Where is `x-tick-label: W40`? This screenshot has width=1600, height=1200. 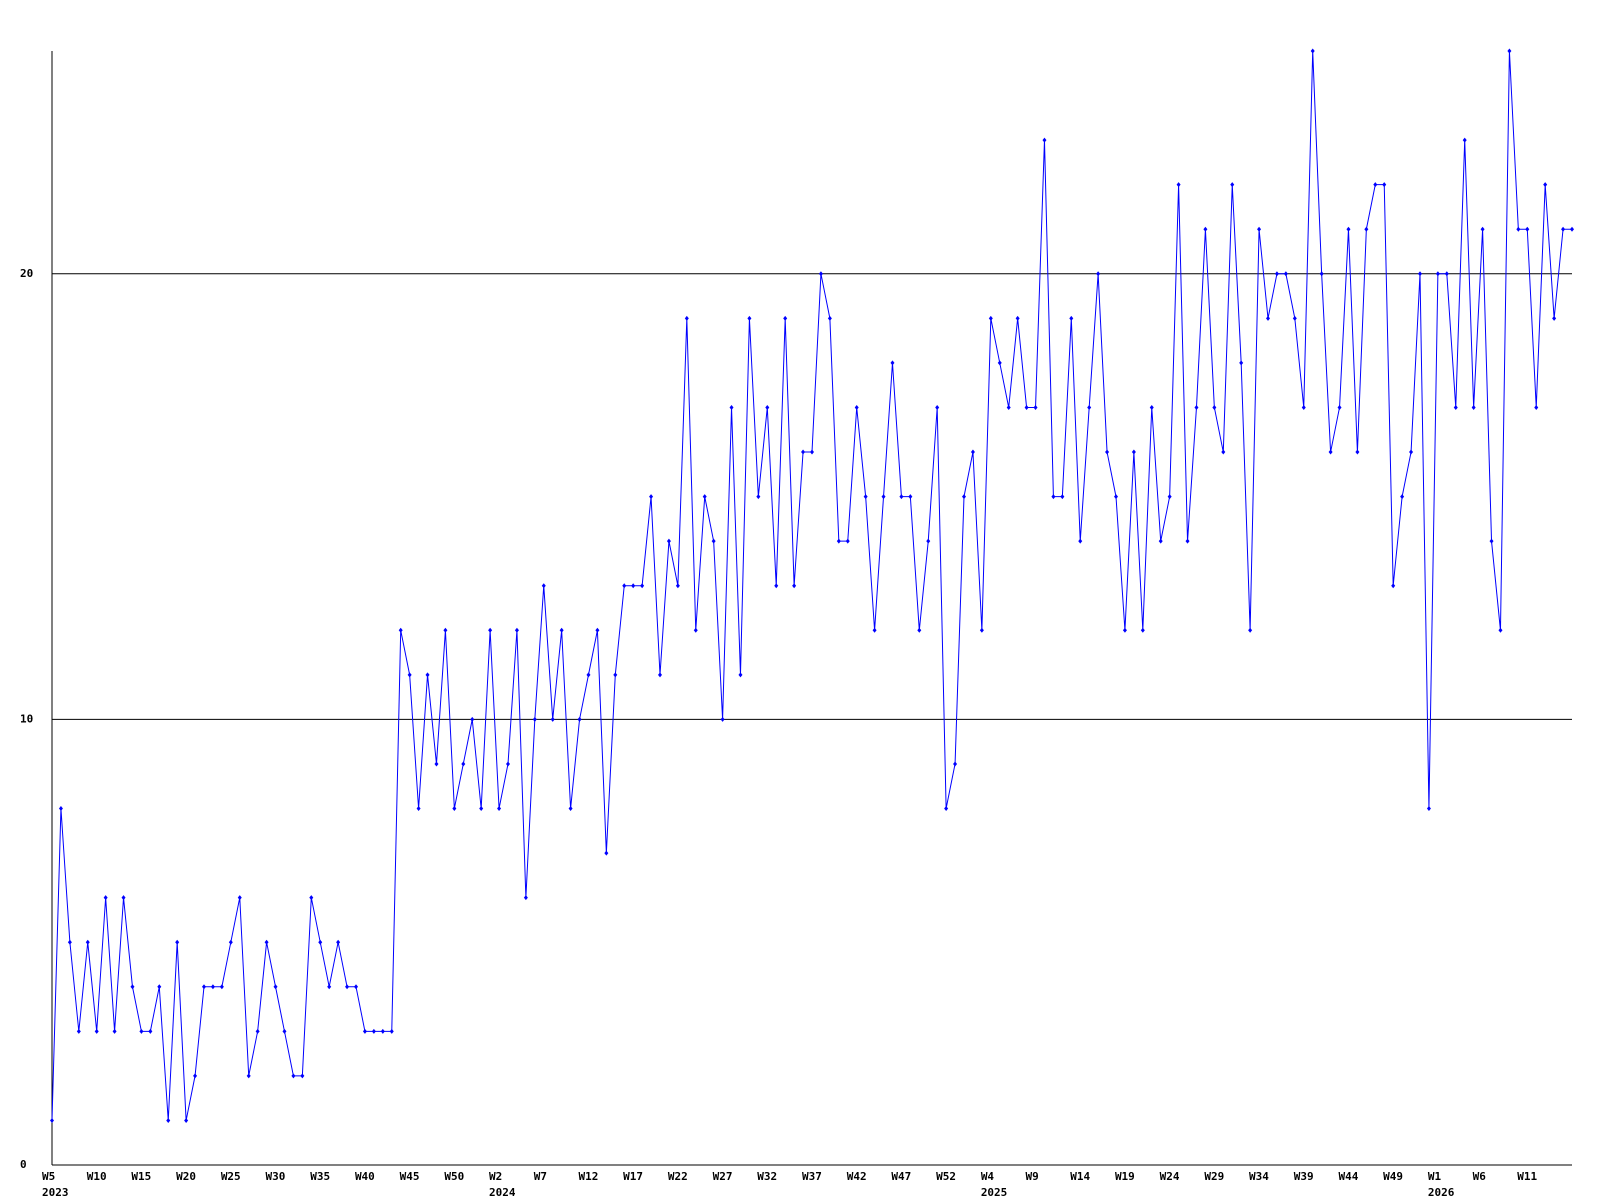
x-tick-label: W40 is located at coordinates (365, 1176).